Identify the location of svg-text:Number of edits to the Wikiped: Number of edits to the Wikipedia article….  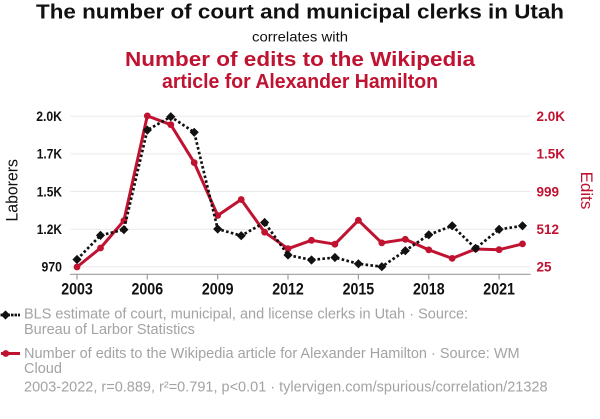
(272, 354).